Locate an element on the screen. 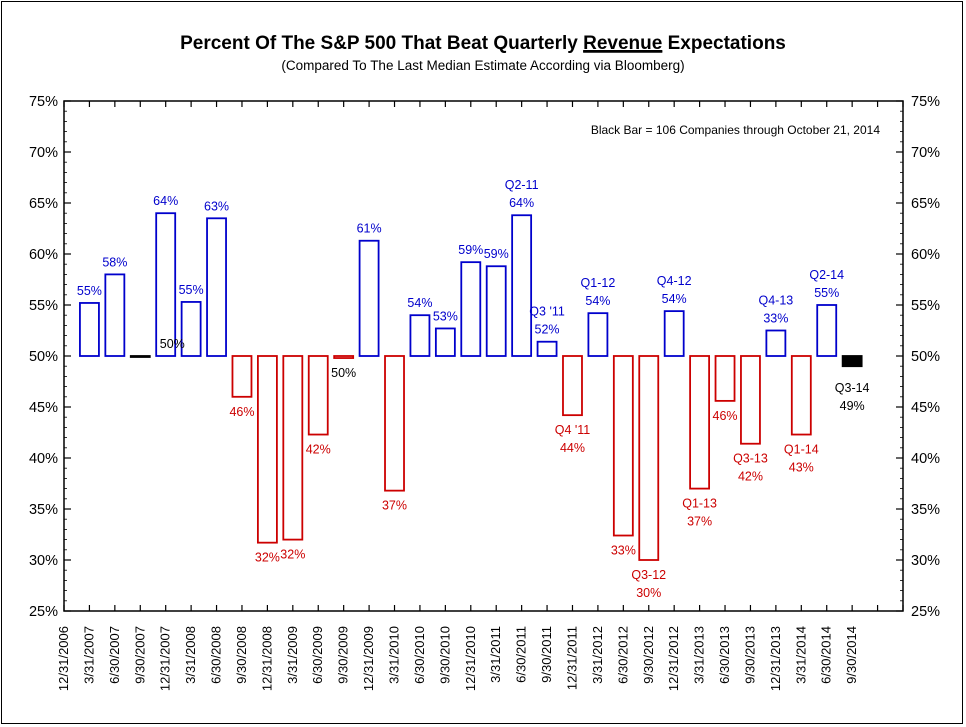 This screenshot has height=727, width=966. x-tick-label: 3/31/2013 is located at coordinates (699, 655).